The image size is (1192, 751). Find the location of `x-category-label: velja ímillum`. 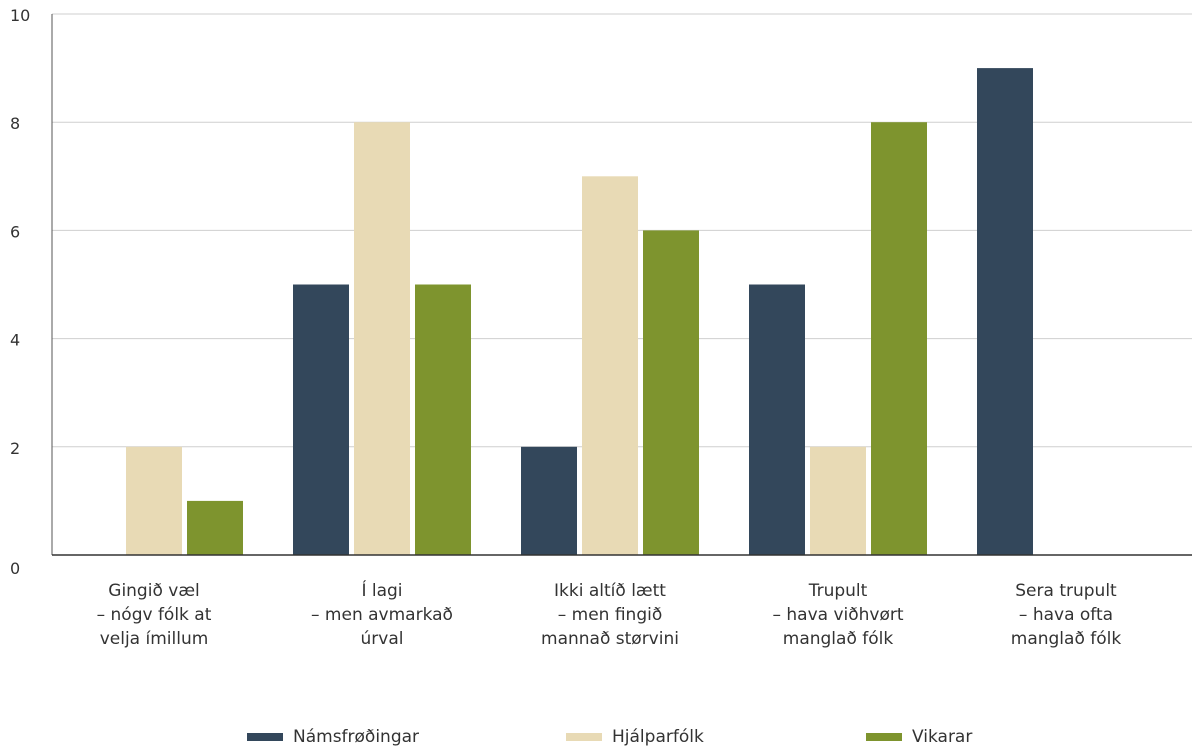

x-category-label: velja ímillum is located at coordinates (154, 639).